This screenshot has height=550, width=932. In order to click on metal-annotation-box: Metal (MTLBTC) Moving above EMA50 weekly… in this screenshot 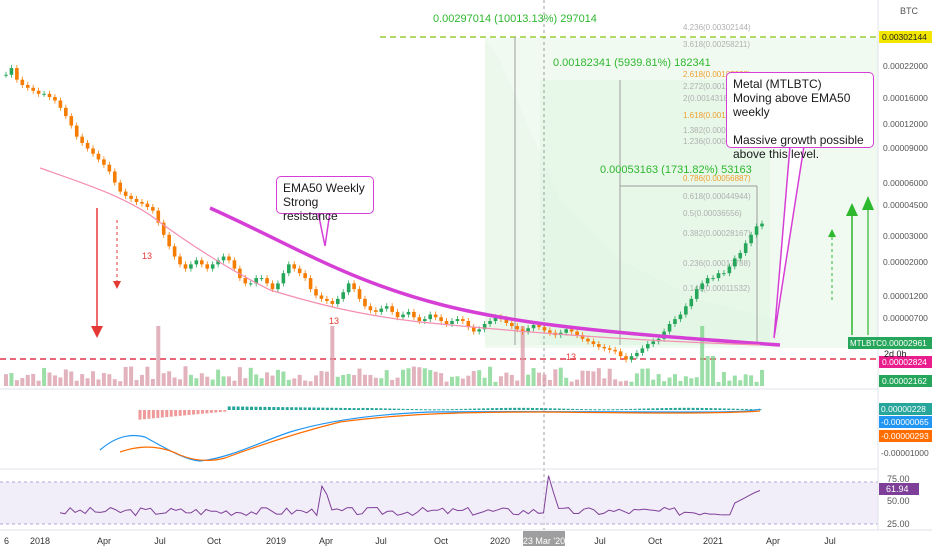, I will do `click(800, 116)`.